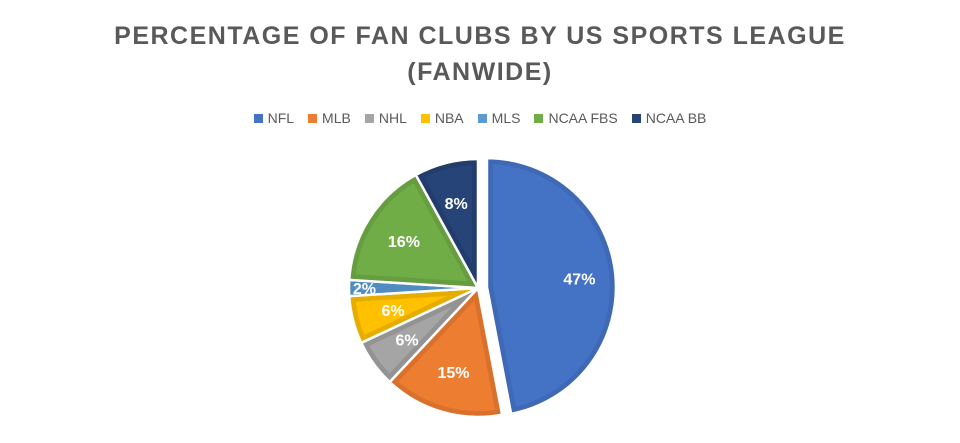 The width and height of the screenshot is (960, 443). I want to click on legend-item-ncaa-bb: NCAA BB, so click(669, 118).